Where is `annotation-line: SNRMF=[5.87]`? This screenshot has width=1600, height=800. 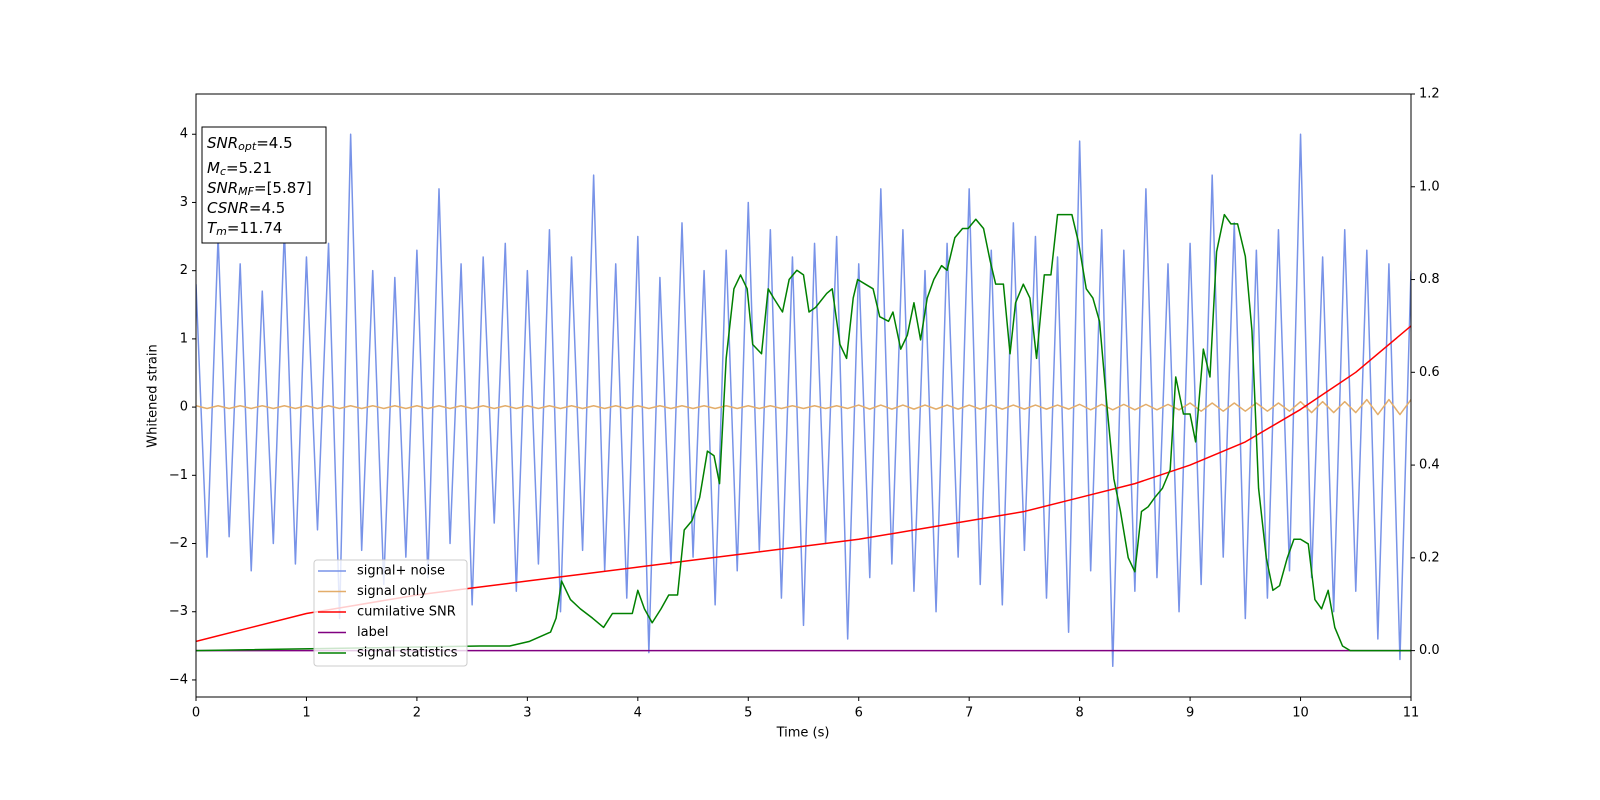 annotation-line: SNRMF=[5.87] is located at coordinates (259, 189).